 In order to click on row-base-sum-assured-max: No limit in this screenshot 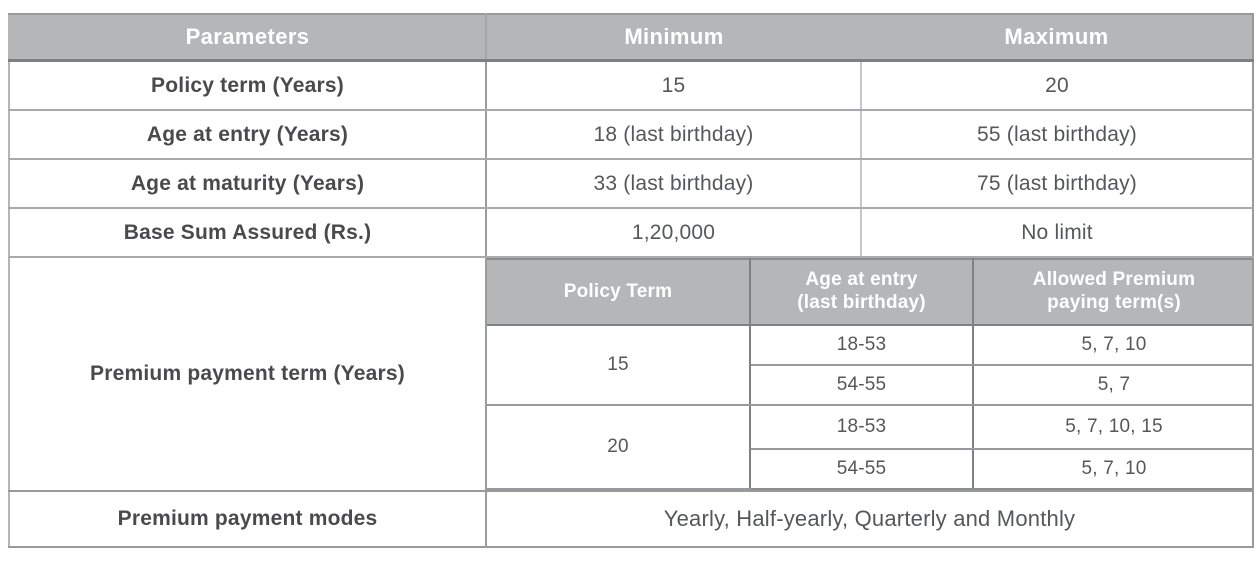, I will do `click(1057, 233)`.